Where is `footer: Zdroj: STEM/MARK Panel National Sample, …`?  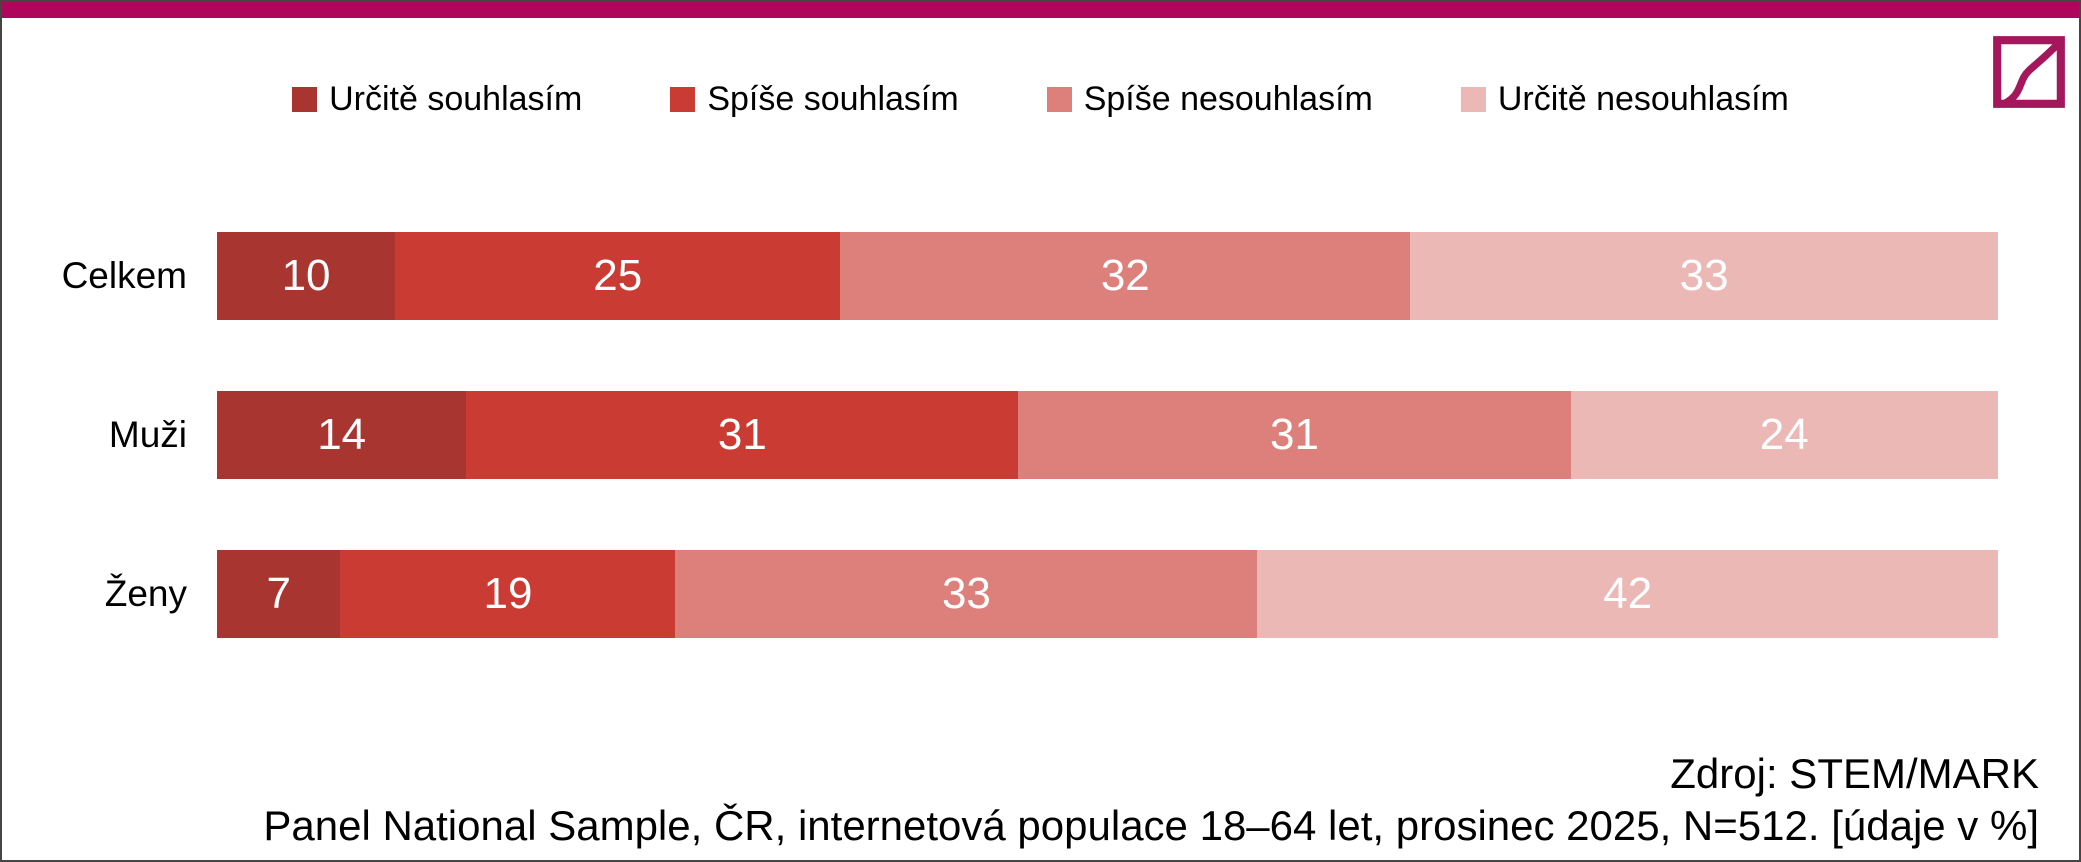
footer: Zdroj: STEM/MARK Panel National Sample, … is located at coordinates (1040, 800).